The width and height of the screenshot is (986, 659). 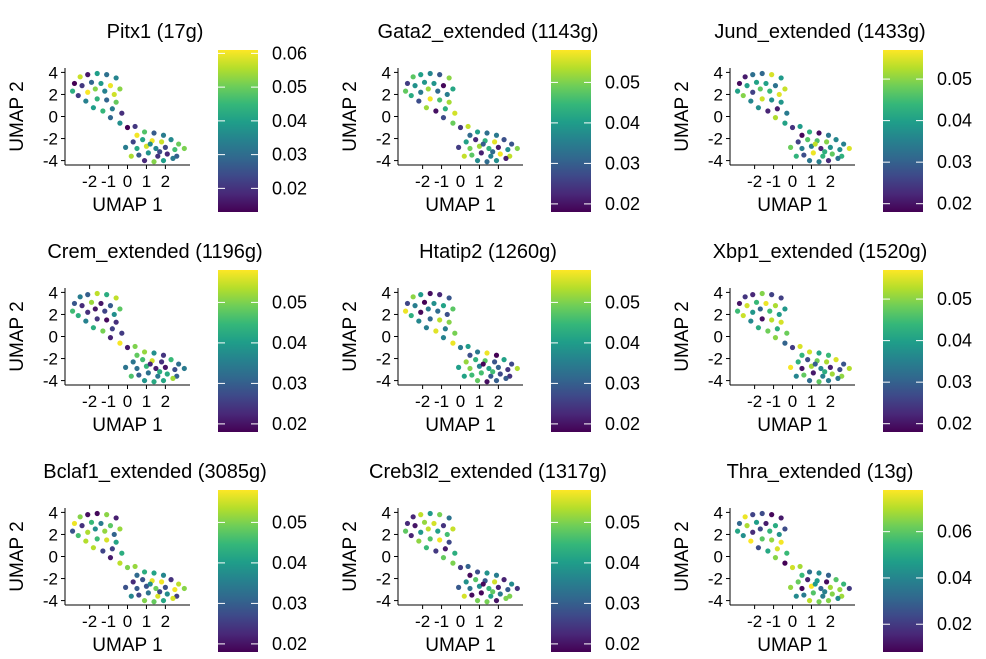 I want to click on x-tick-label: -1, so click(x=773, y=621).